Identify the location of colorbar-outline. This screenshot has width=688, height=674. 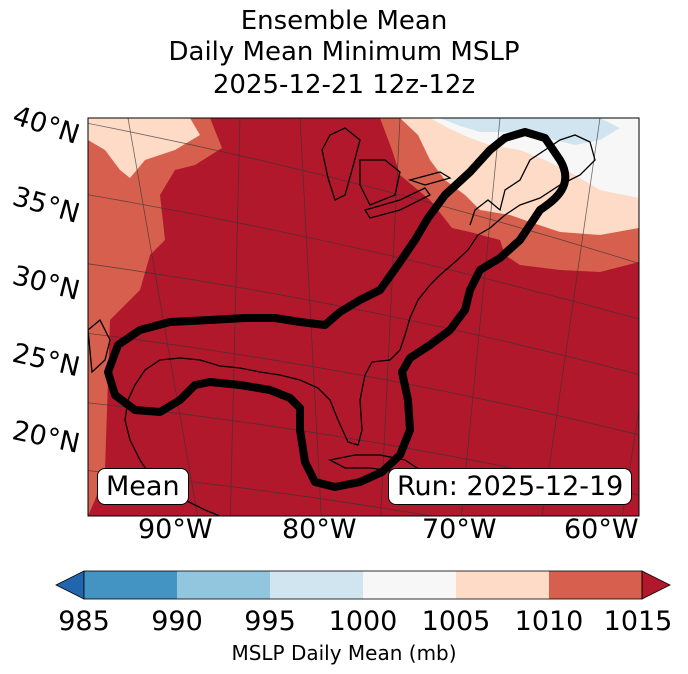
(363, 585).